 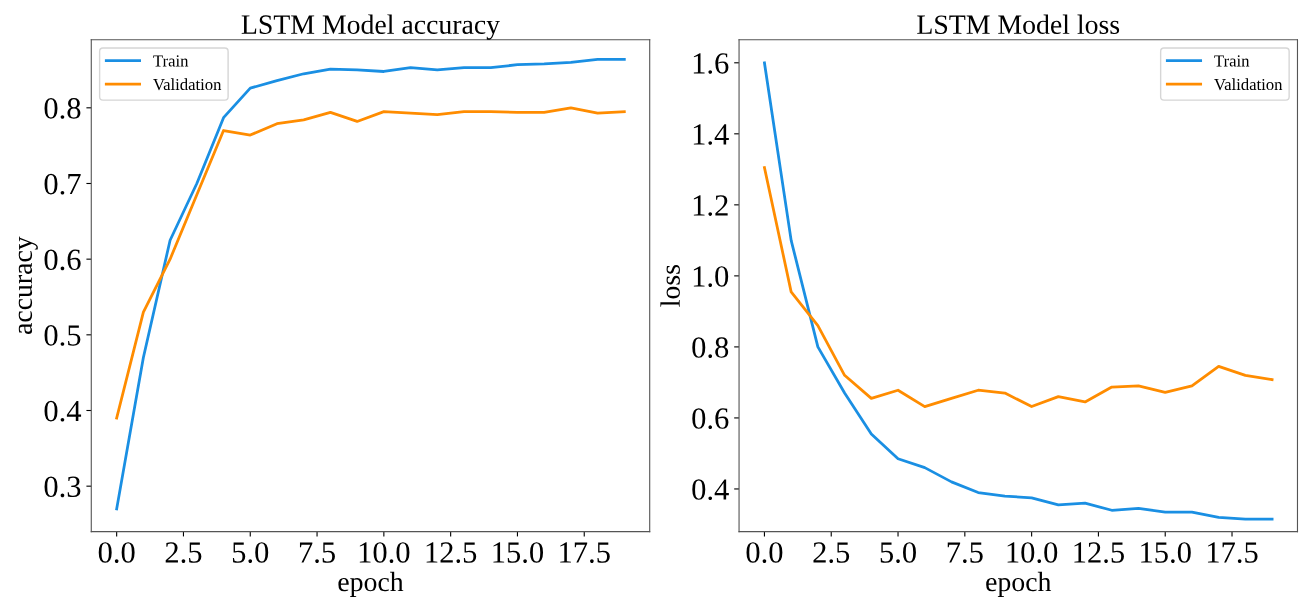 I want to click on chart-title: LSTM Model loss, so click(x=1018, y=24).